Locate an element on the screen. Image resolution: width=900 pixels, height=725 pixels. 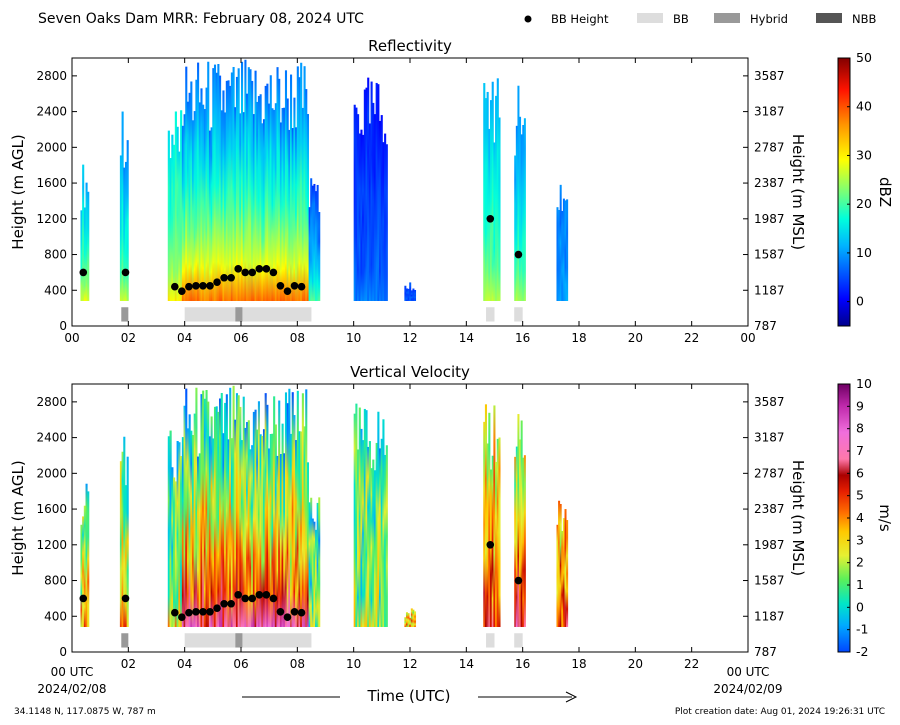
y-tick-label: 400 is located at coordinates (55, 290).